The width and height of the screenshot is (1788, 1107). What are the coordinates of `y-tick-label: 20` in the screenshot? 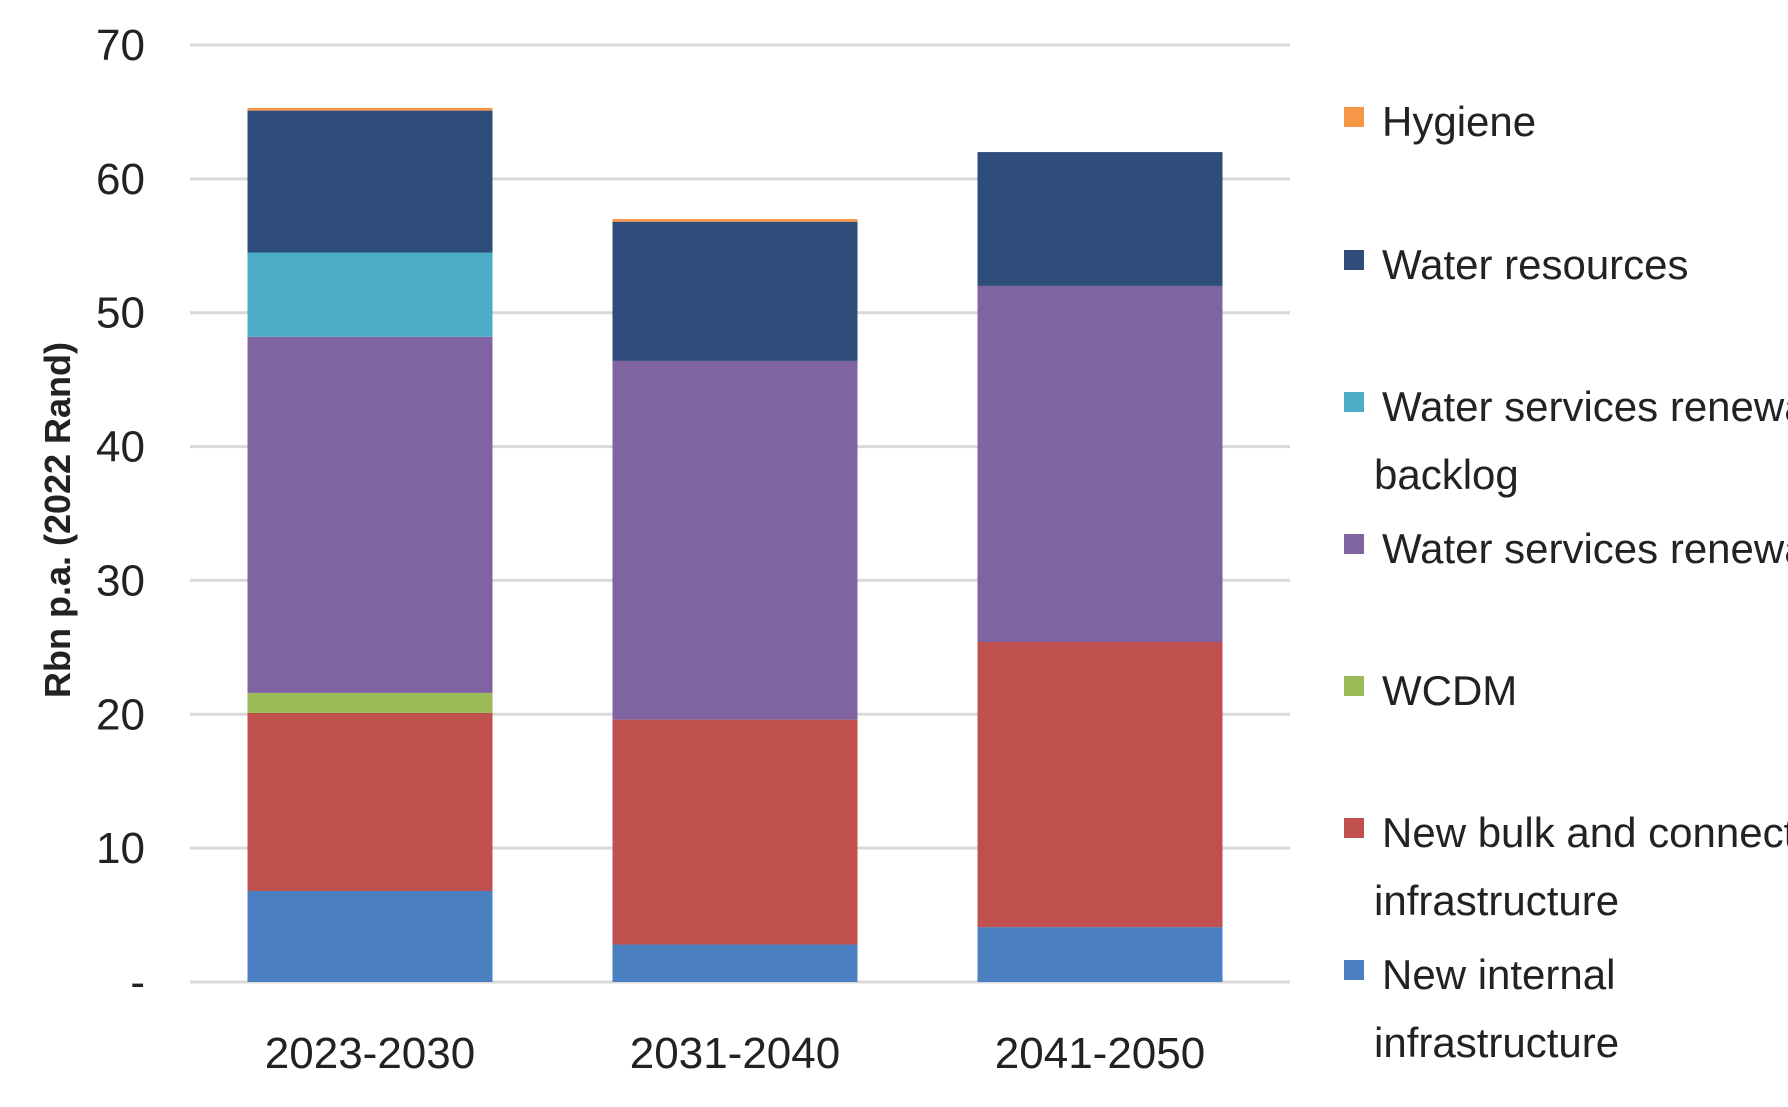 It's located at (120, 714).